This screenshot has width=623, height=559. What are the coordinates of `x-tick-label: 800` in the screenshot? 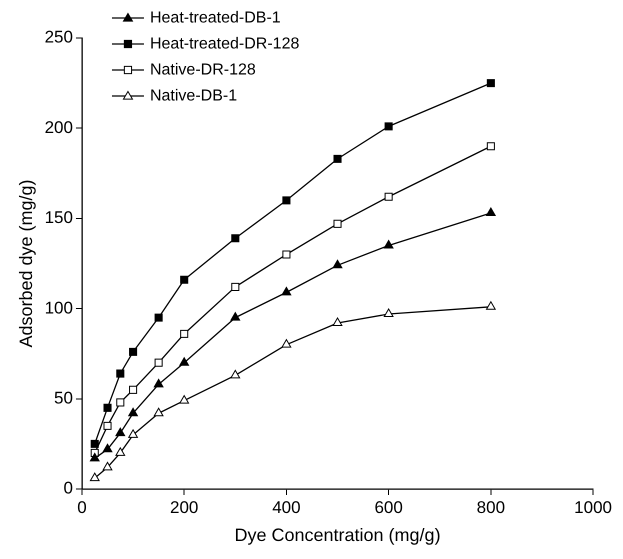 It's located at (491, 507).